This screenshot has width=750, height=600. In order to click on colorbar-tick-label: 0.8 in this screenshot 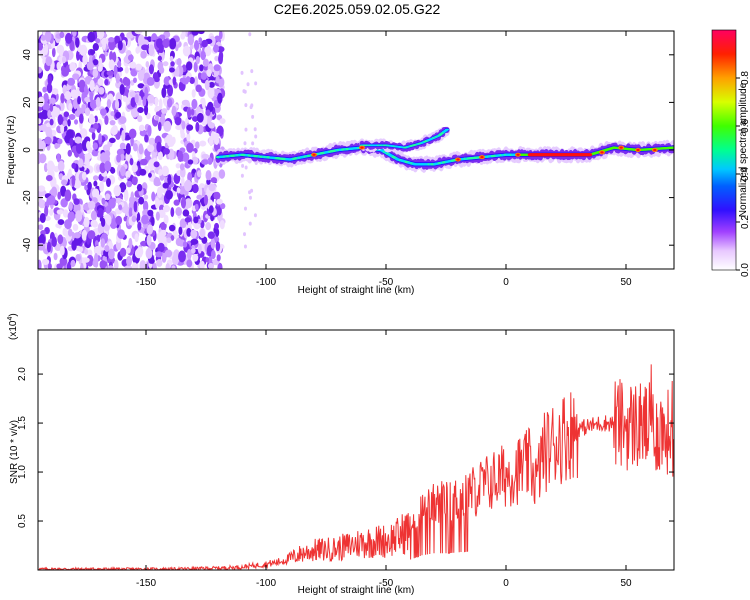, I will do `click(745, 78)`.